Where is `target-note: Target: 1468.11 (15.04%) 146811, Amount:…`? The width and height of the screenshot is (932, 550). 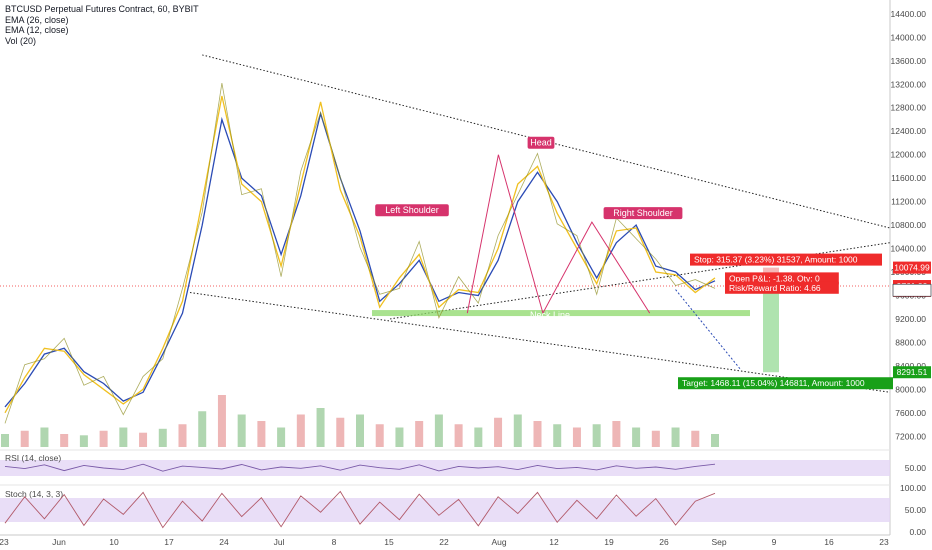 target-note: Target: 1468.11 (15.04%) 146811, Amount:… is located at coordinates (773, 383).